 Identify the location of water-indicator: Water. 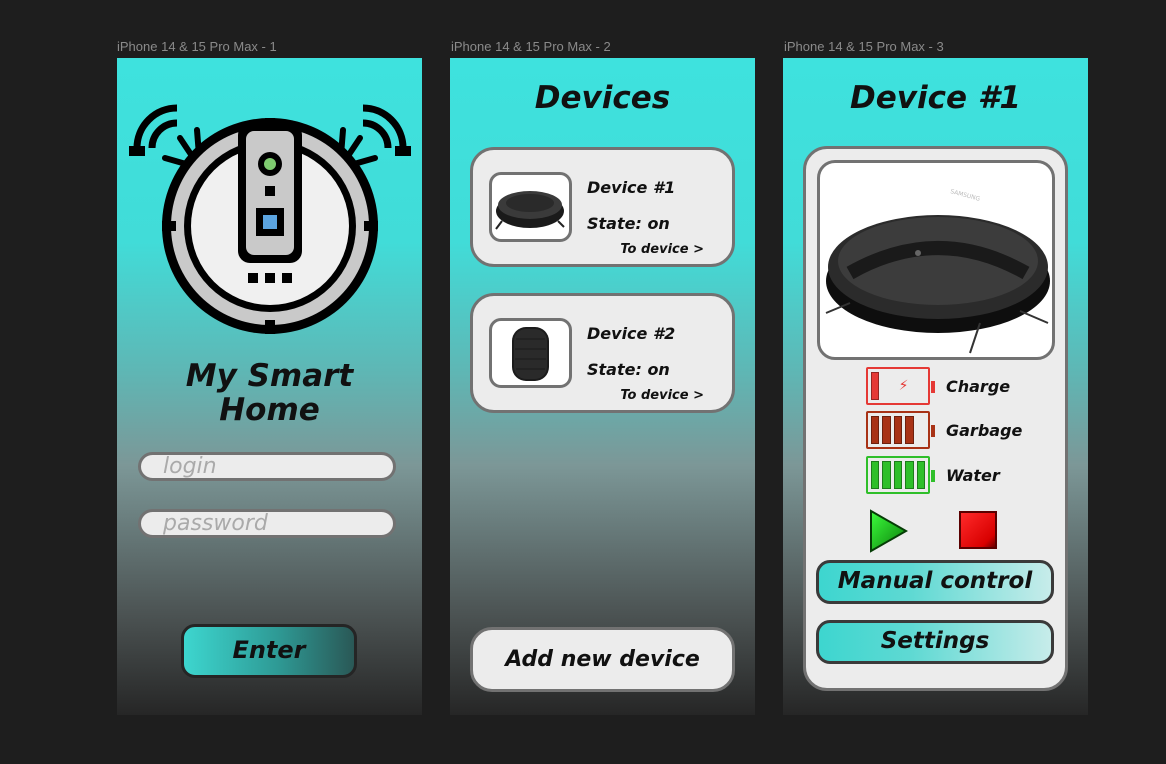
(956, 477).